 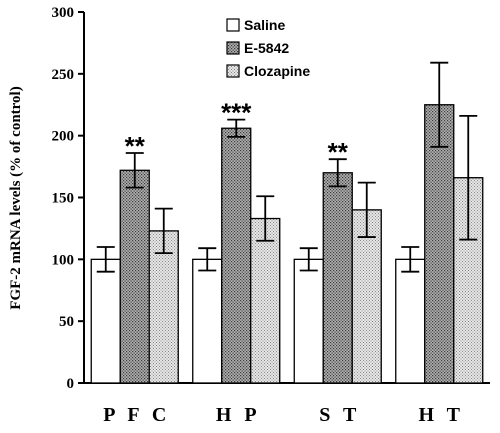 I want to click on bar-ht-saline, so click(x=410, y=321).